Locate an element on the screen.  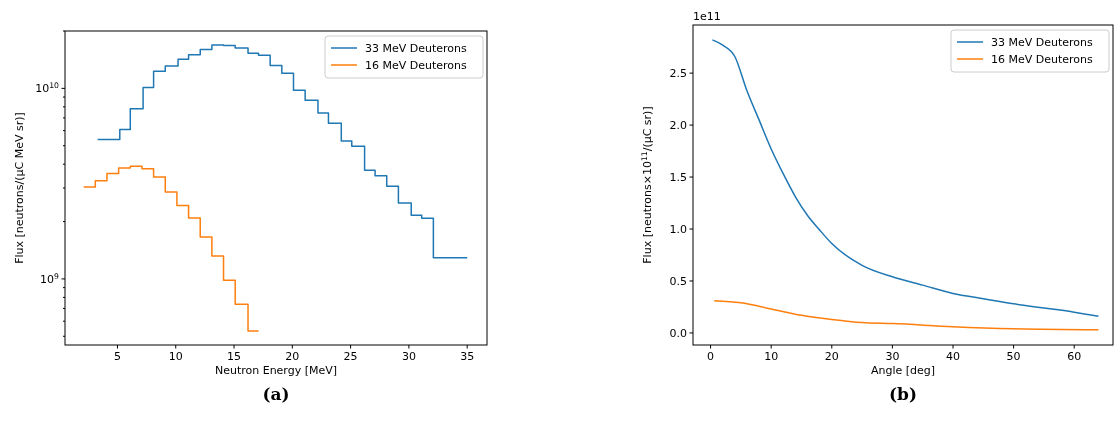
x-tick-label: 50 is located at coordinates (1013, 356).